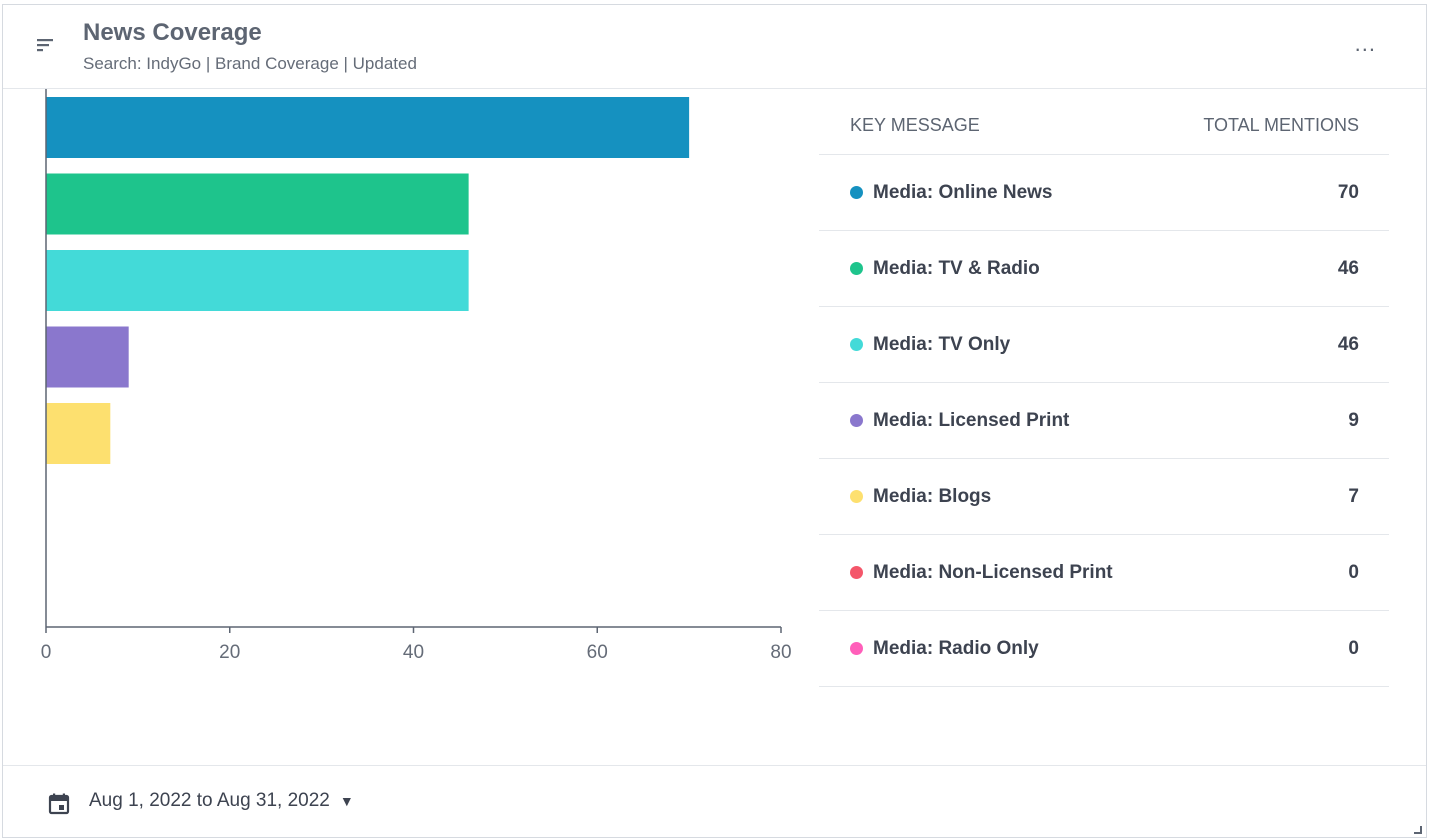  Describe the element at coordinates (209, 800) in the screenshot. I see `date-range-label: Aug 1, 2022 to Aug 31, 2022` at that location.